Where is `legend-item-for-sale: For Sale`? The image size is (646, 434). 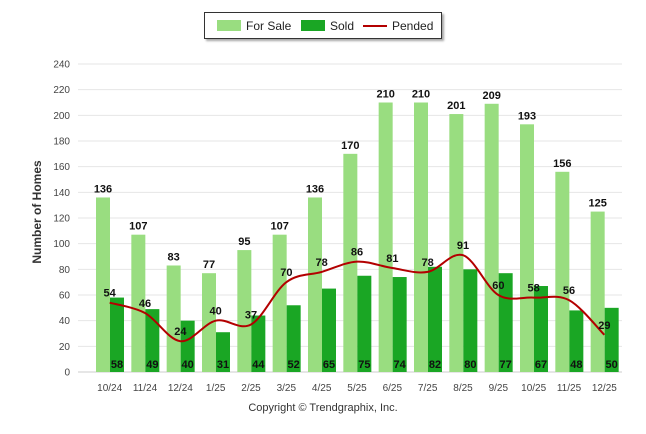
legend-item-for-sale: For Sale is located at coordinates (254, 25).